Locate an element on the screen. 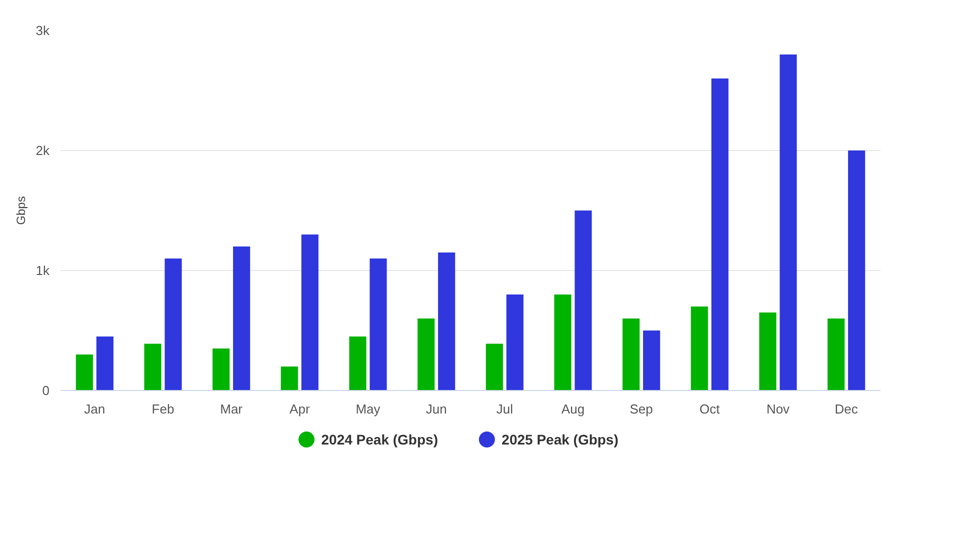 This screenshot has width=978, height=539. x-tick-label: Jan is located at coordinates (95, 409).